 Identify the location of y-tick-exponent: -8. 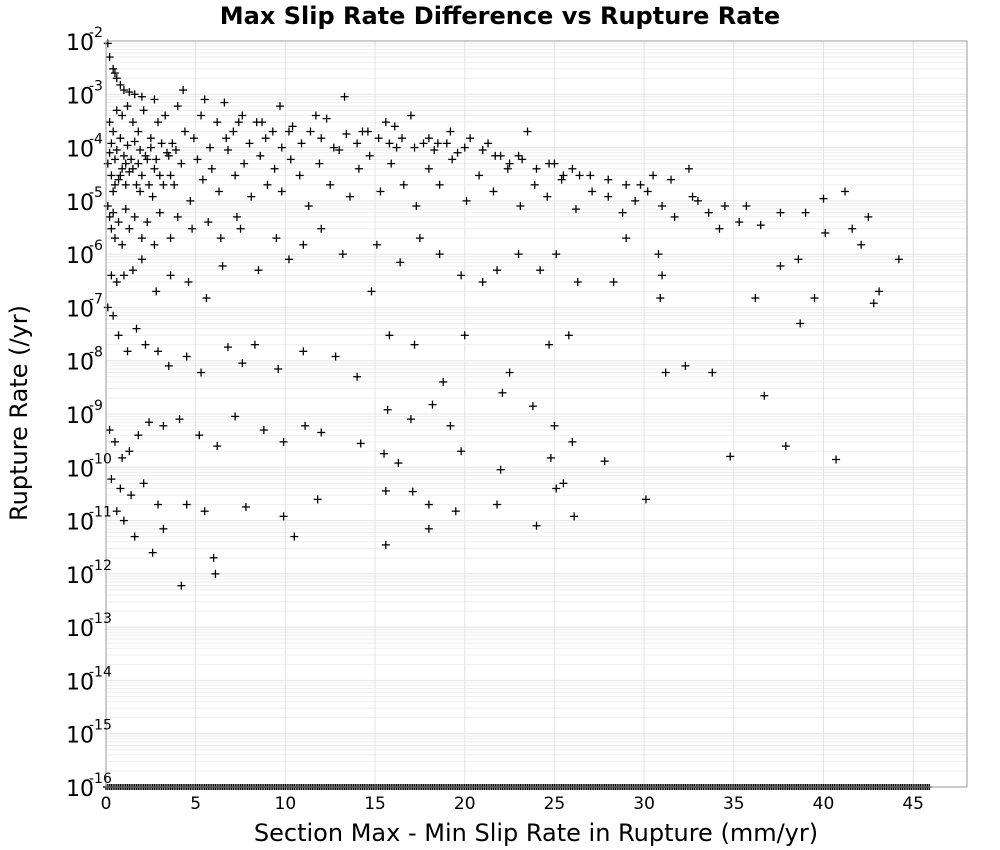
(96, 353).